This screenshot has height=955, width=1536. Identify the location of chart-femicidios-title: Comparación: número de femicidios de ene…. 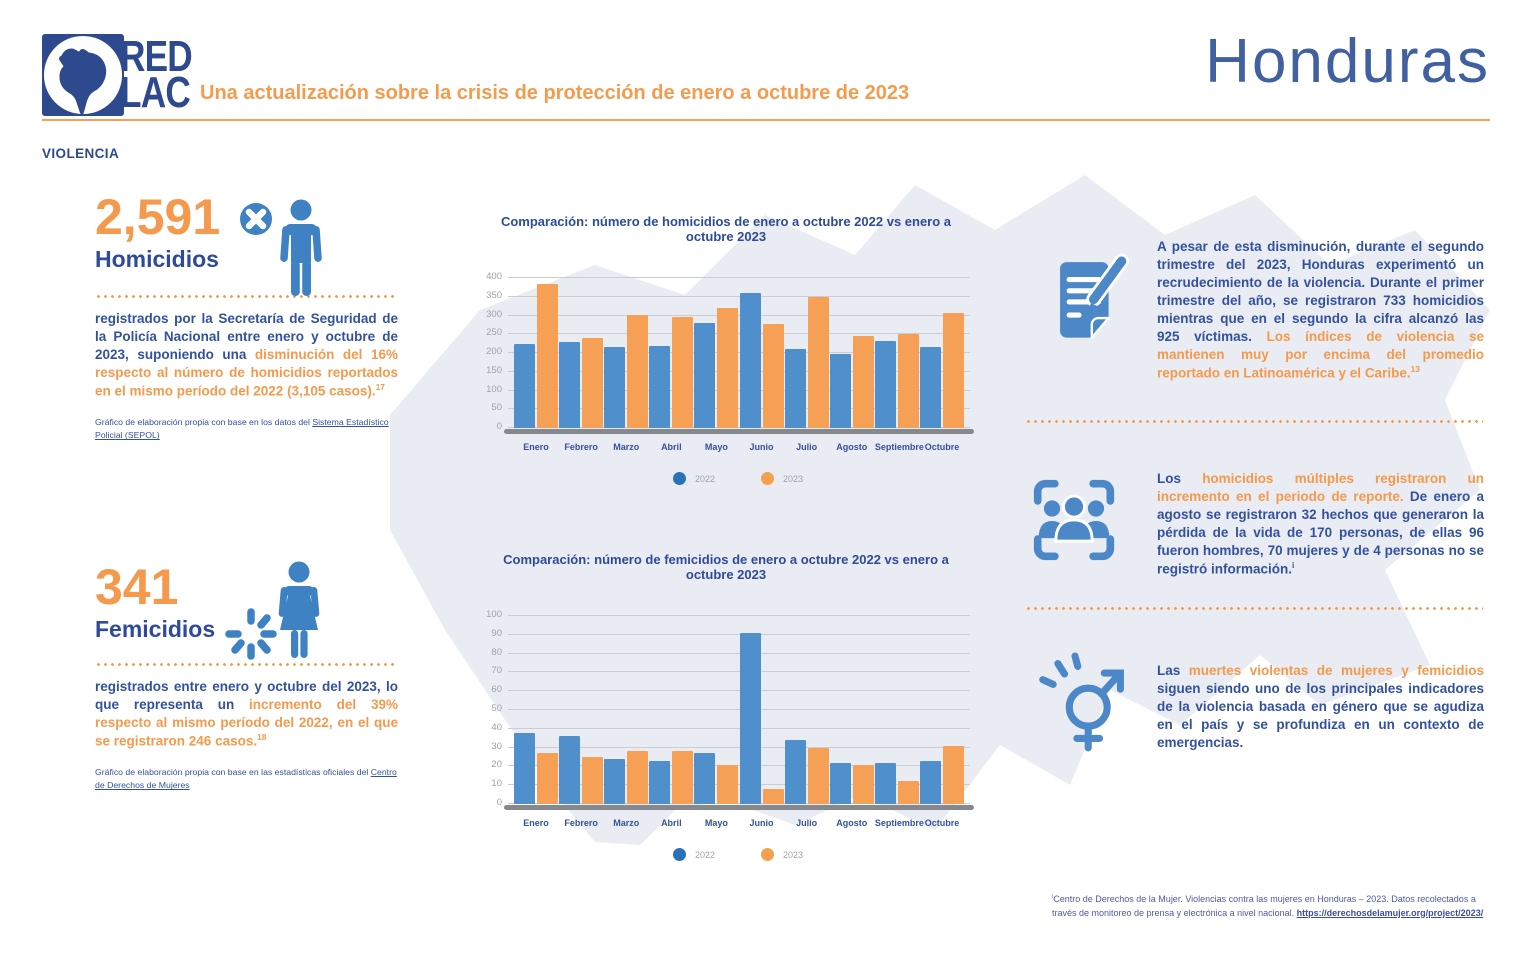
(726, 567).